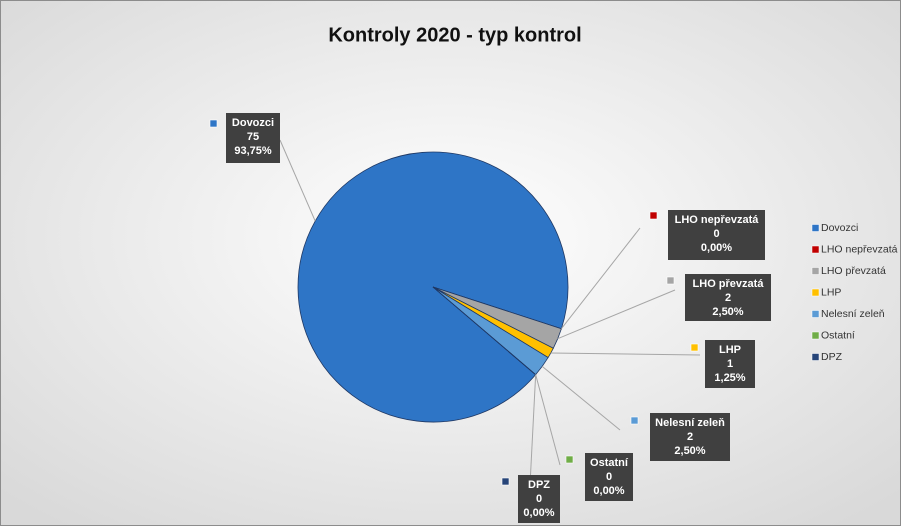 The height and width of the screenshot is (526, 901). I want to click on legend-label: LHO převzatá, so click(853, 271).